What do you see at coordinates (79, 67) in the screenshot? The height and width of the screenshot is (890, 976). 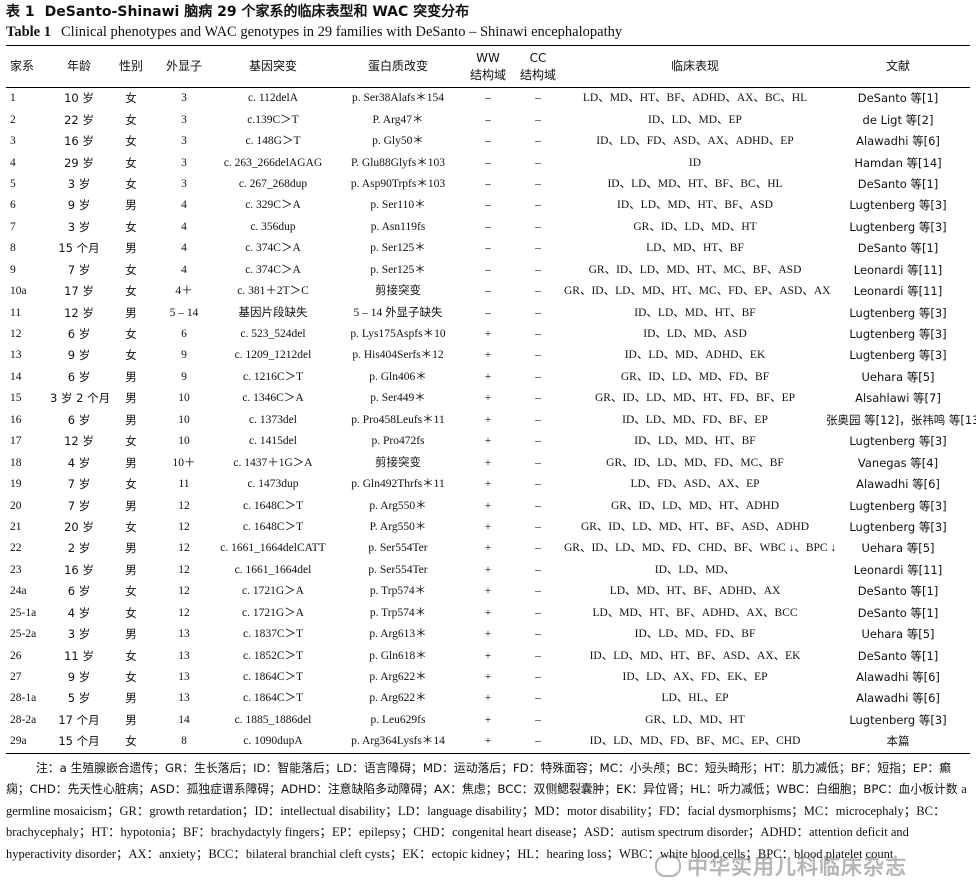 I see `header-cell: 年龄` at bounding box center [79, 67].